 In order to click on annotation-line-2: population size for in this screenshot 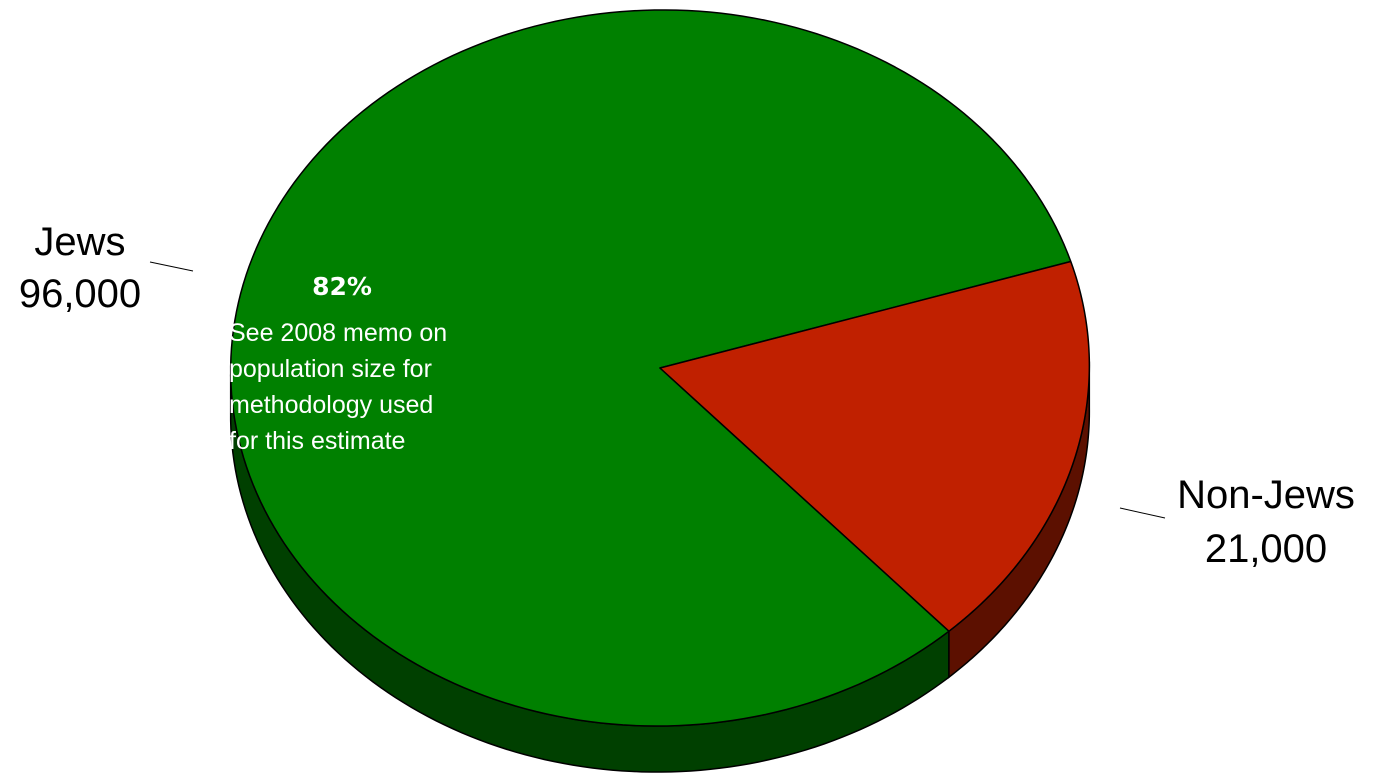, I will do `click(330, 369)`.